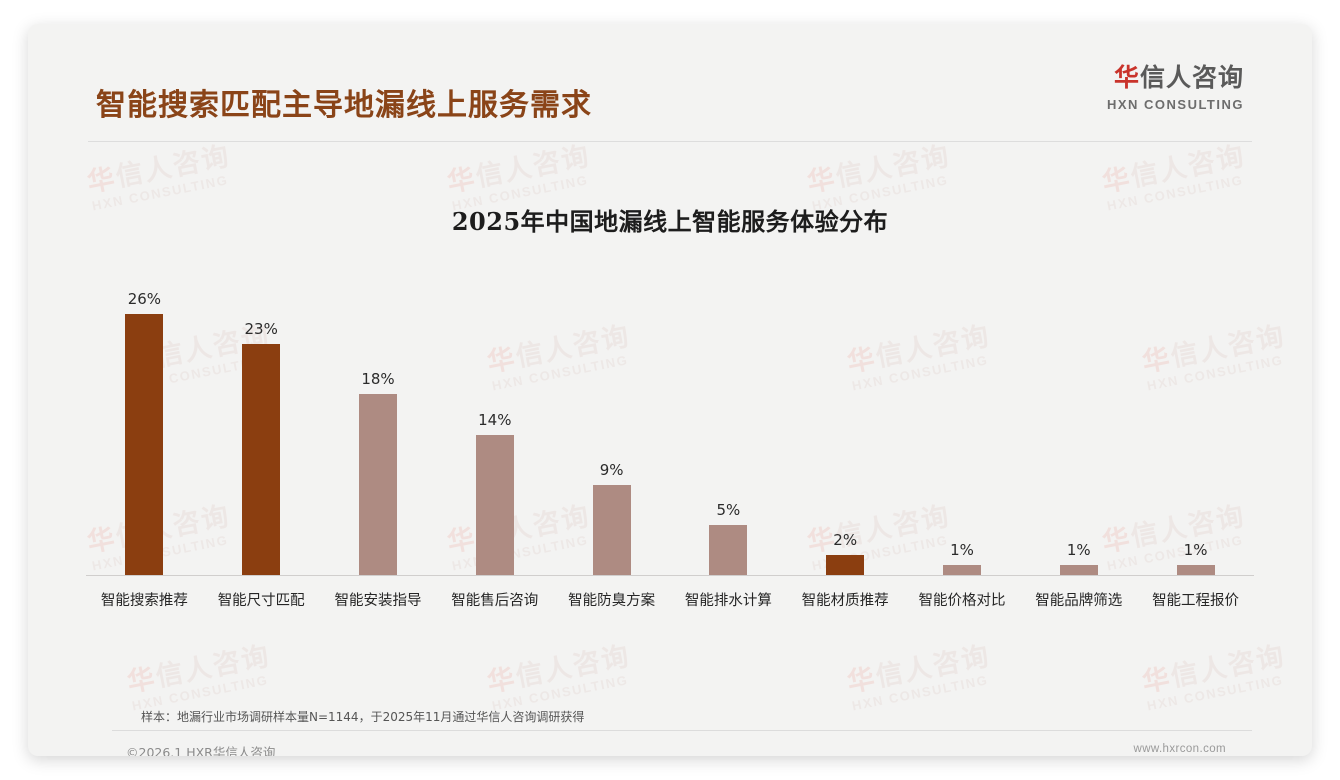 This screenshot has width=1340, height=780. I want to click on bar-value-label: 26%, so click(144, 299).